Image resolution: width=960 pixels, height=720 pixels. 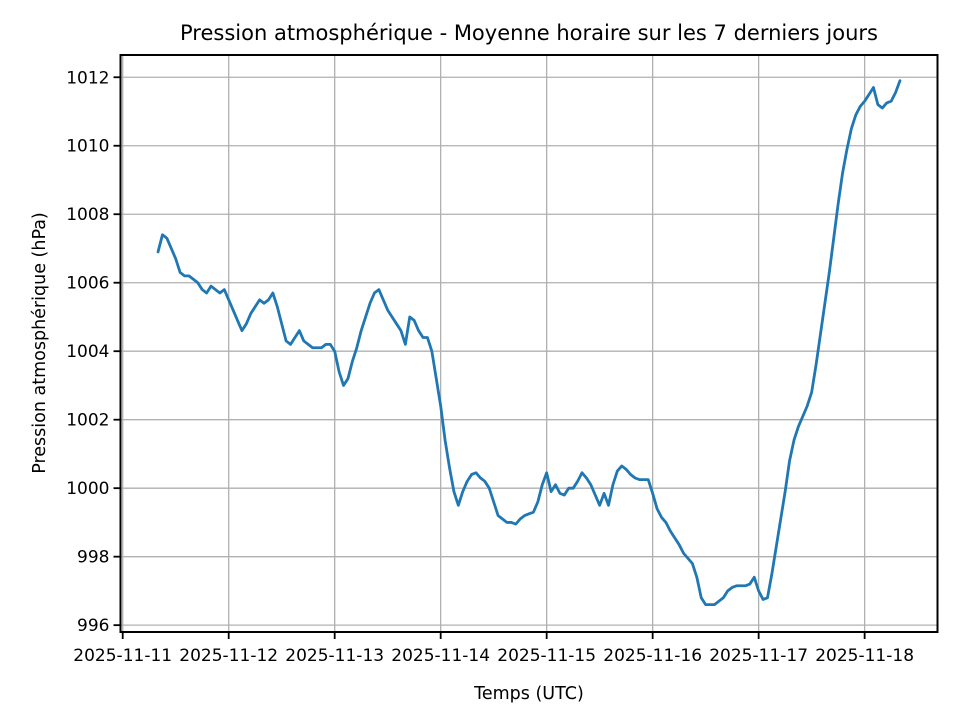 What do you see at coordinates (546, 656) in the screenshot?
I see `x-tick-label: 2025-11-15` at bounding box center [546, 656].